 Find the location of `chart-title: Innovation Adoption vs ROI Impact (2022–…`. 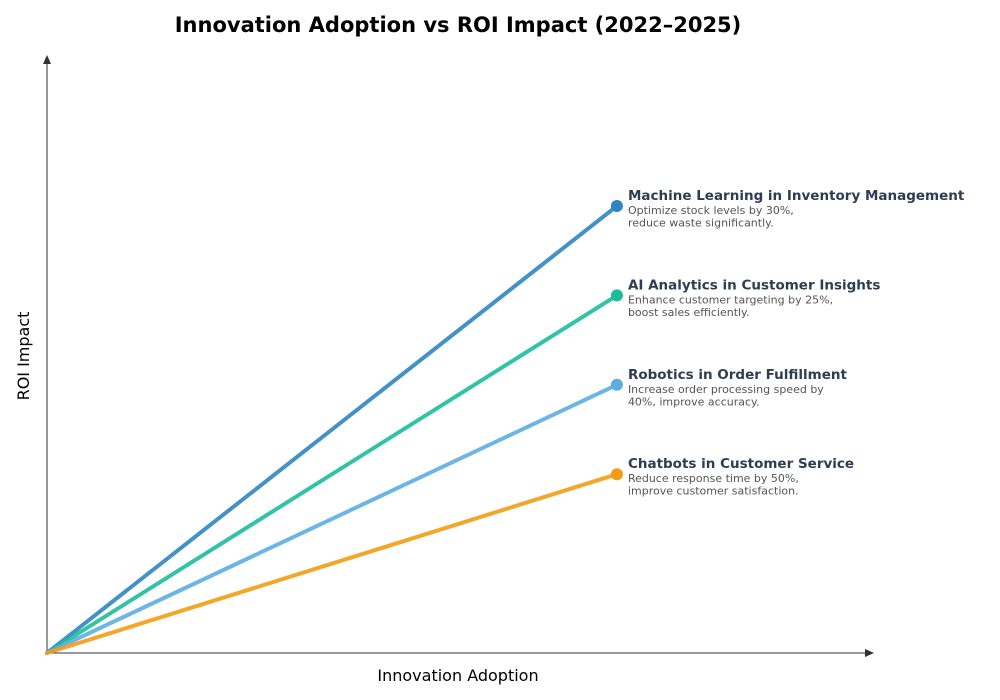

chart-title: Innovation Adoption vs ROI Impact (2022–… is located at coordinates (458, 25).